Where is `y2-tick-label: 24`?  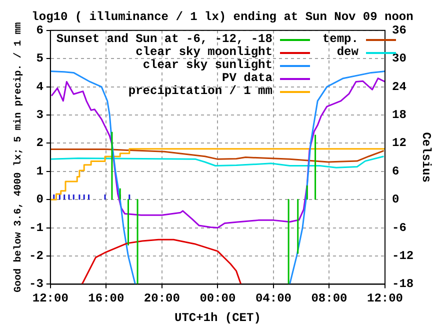
y2-tick-label: 24 is located at coordinates (399, 87).